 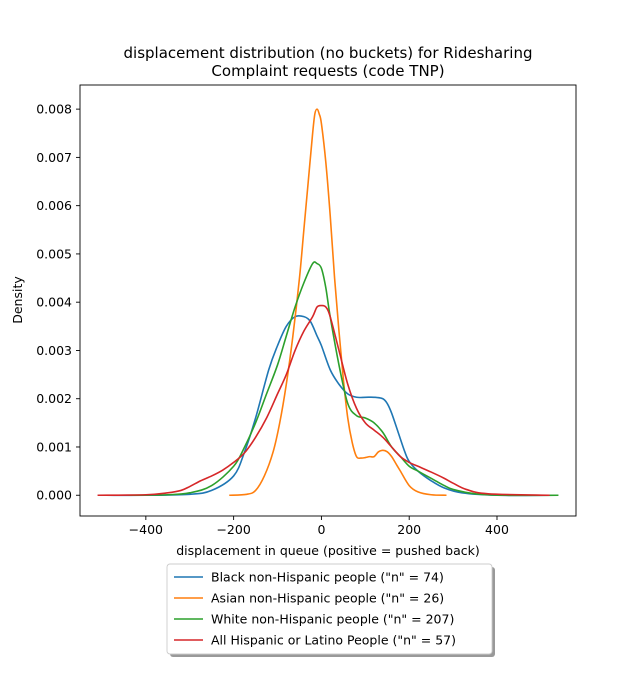 I want to click on y-tick-label: 0.003, so click(x=54, y=350).